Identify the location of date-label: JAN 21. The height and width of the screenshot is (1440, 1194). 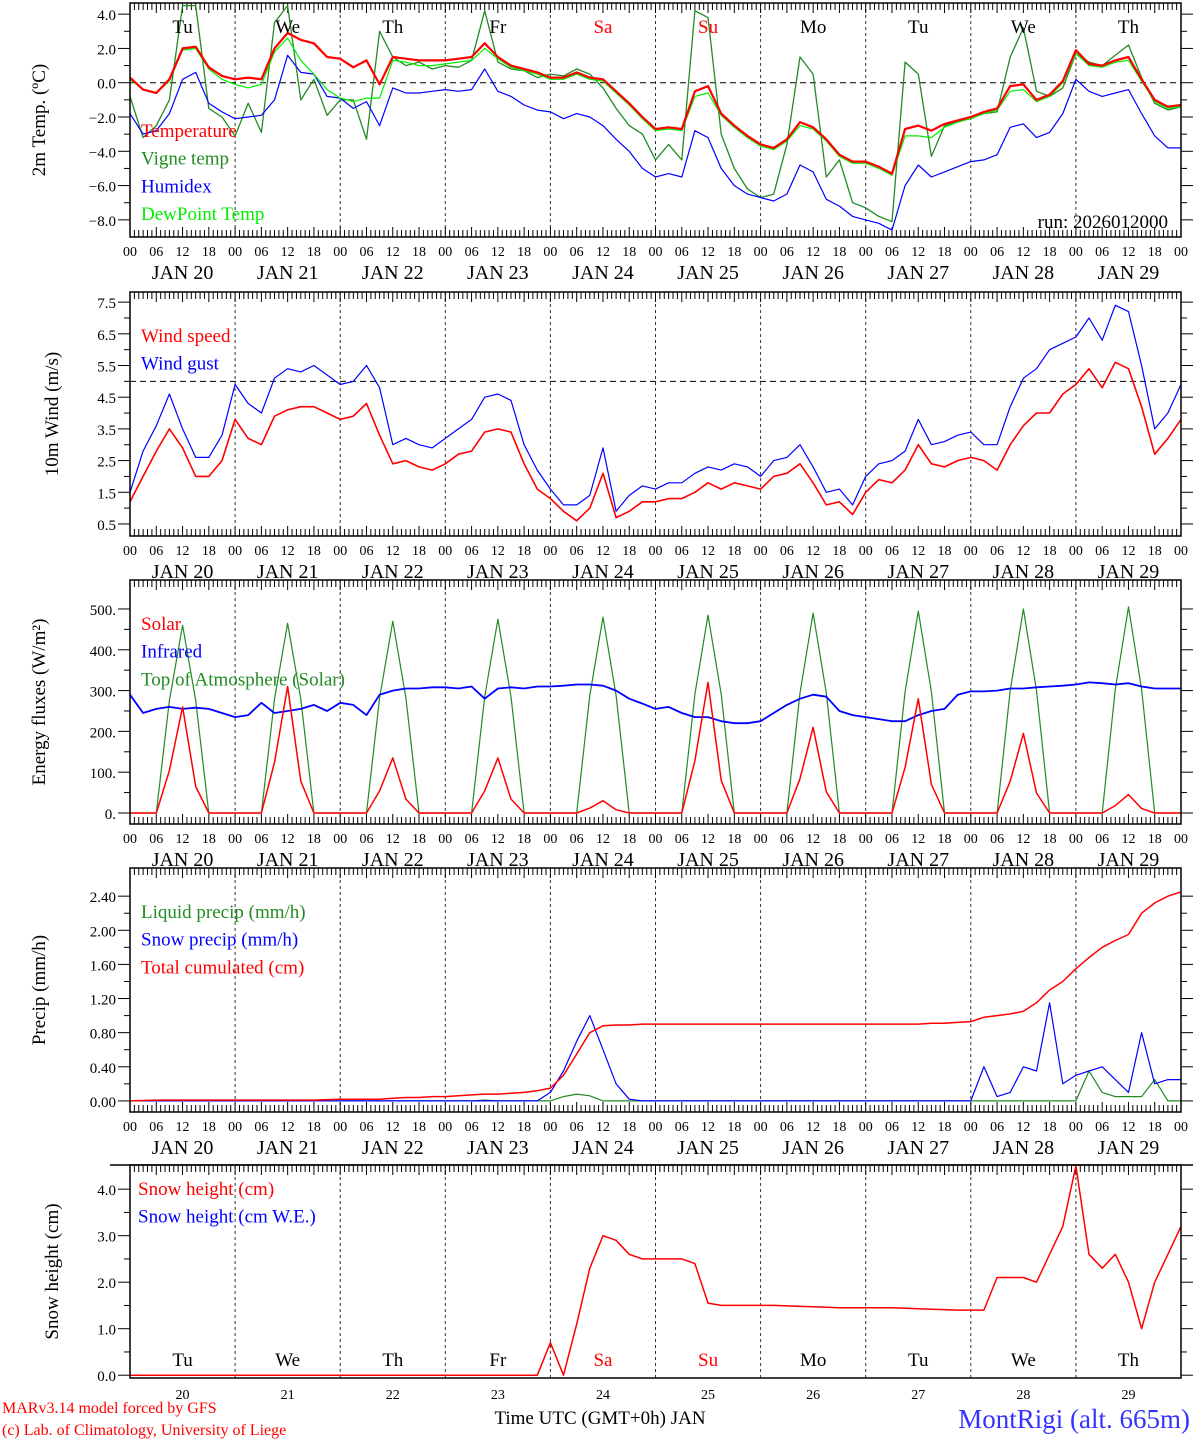
(288, 572).